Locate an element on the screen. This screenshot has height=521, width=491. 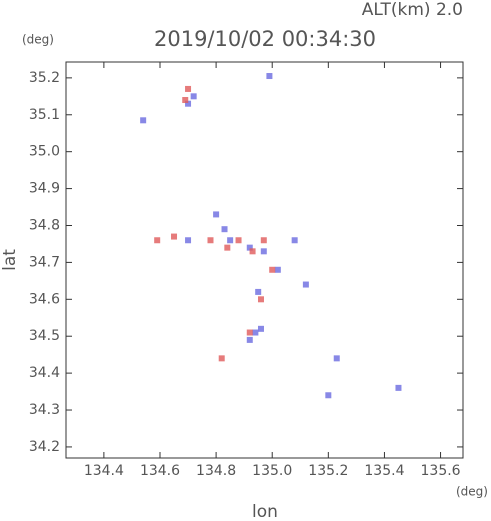
x-tick-label: 135.2 is located at coordinates (328, 471).